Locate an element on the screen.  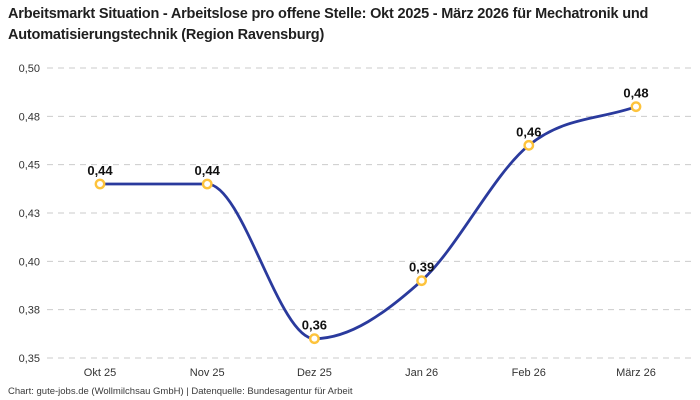
x-tick-label: Nov 25 is located at coordinates (207, 373).